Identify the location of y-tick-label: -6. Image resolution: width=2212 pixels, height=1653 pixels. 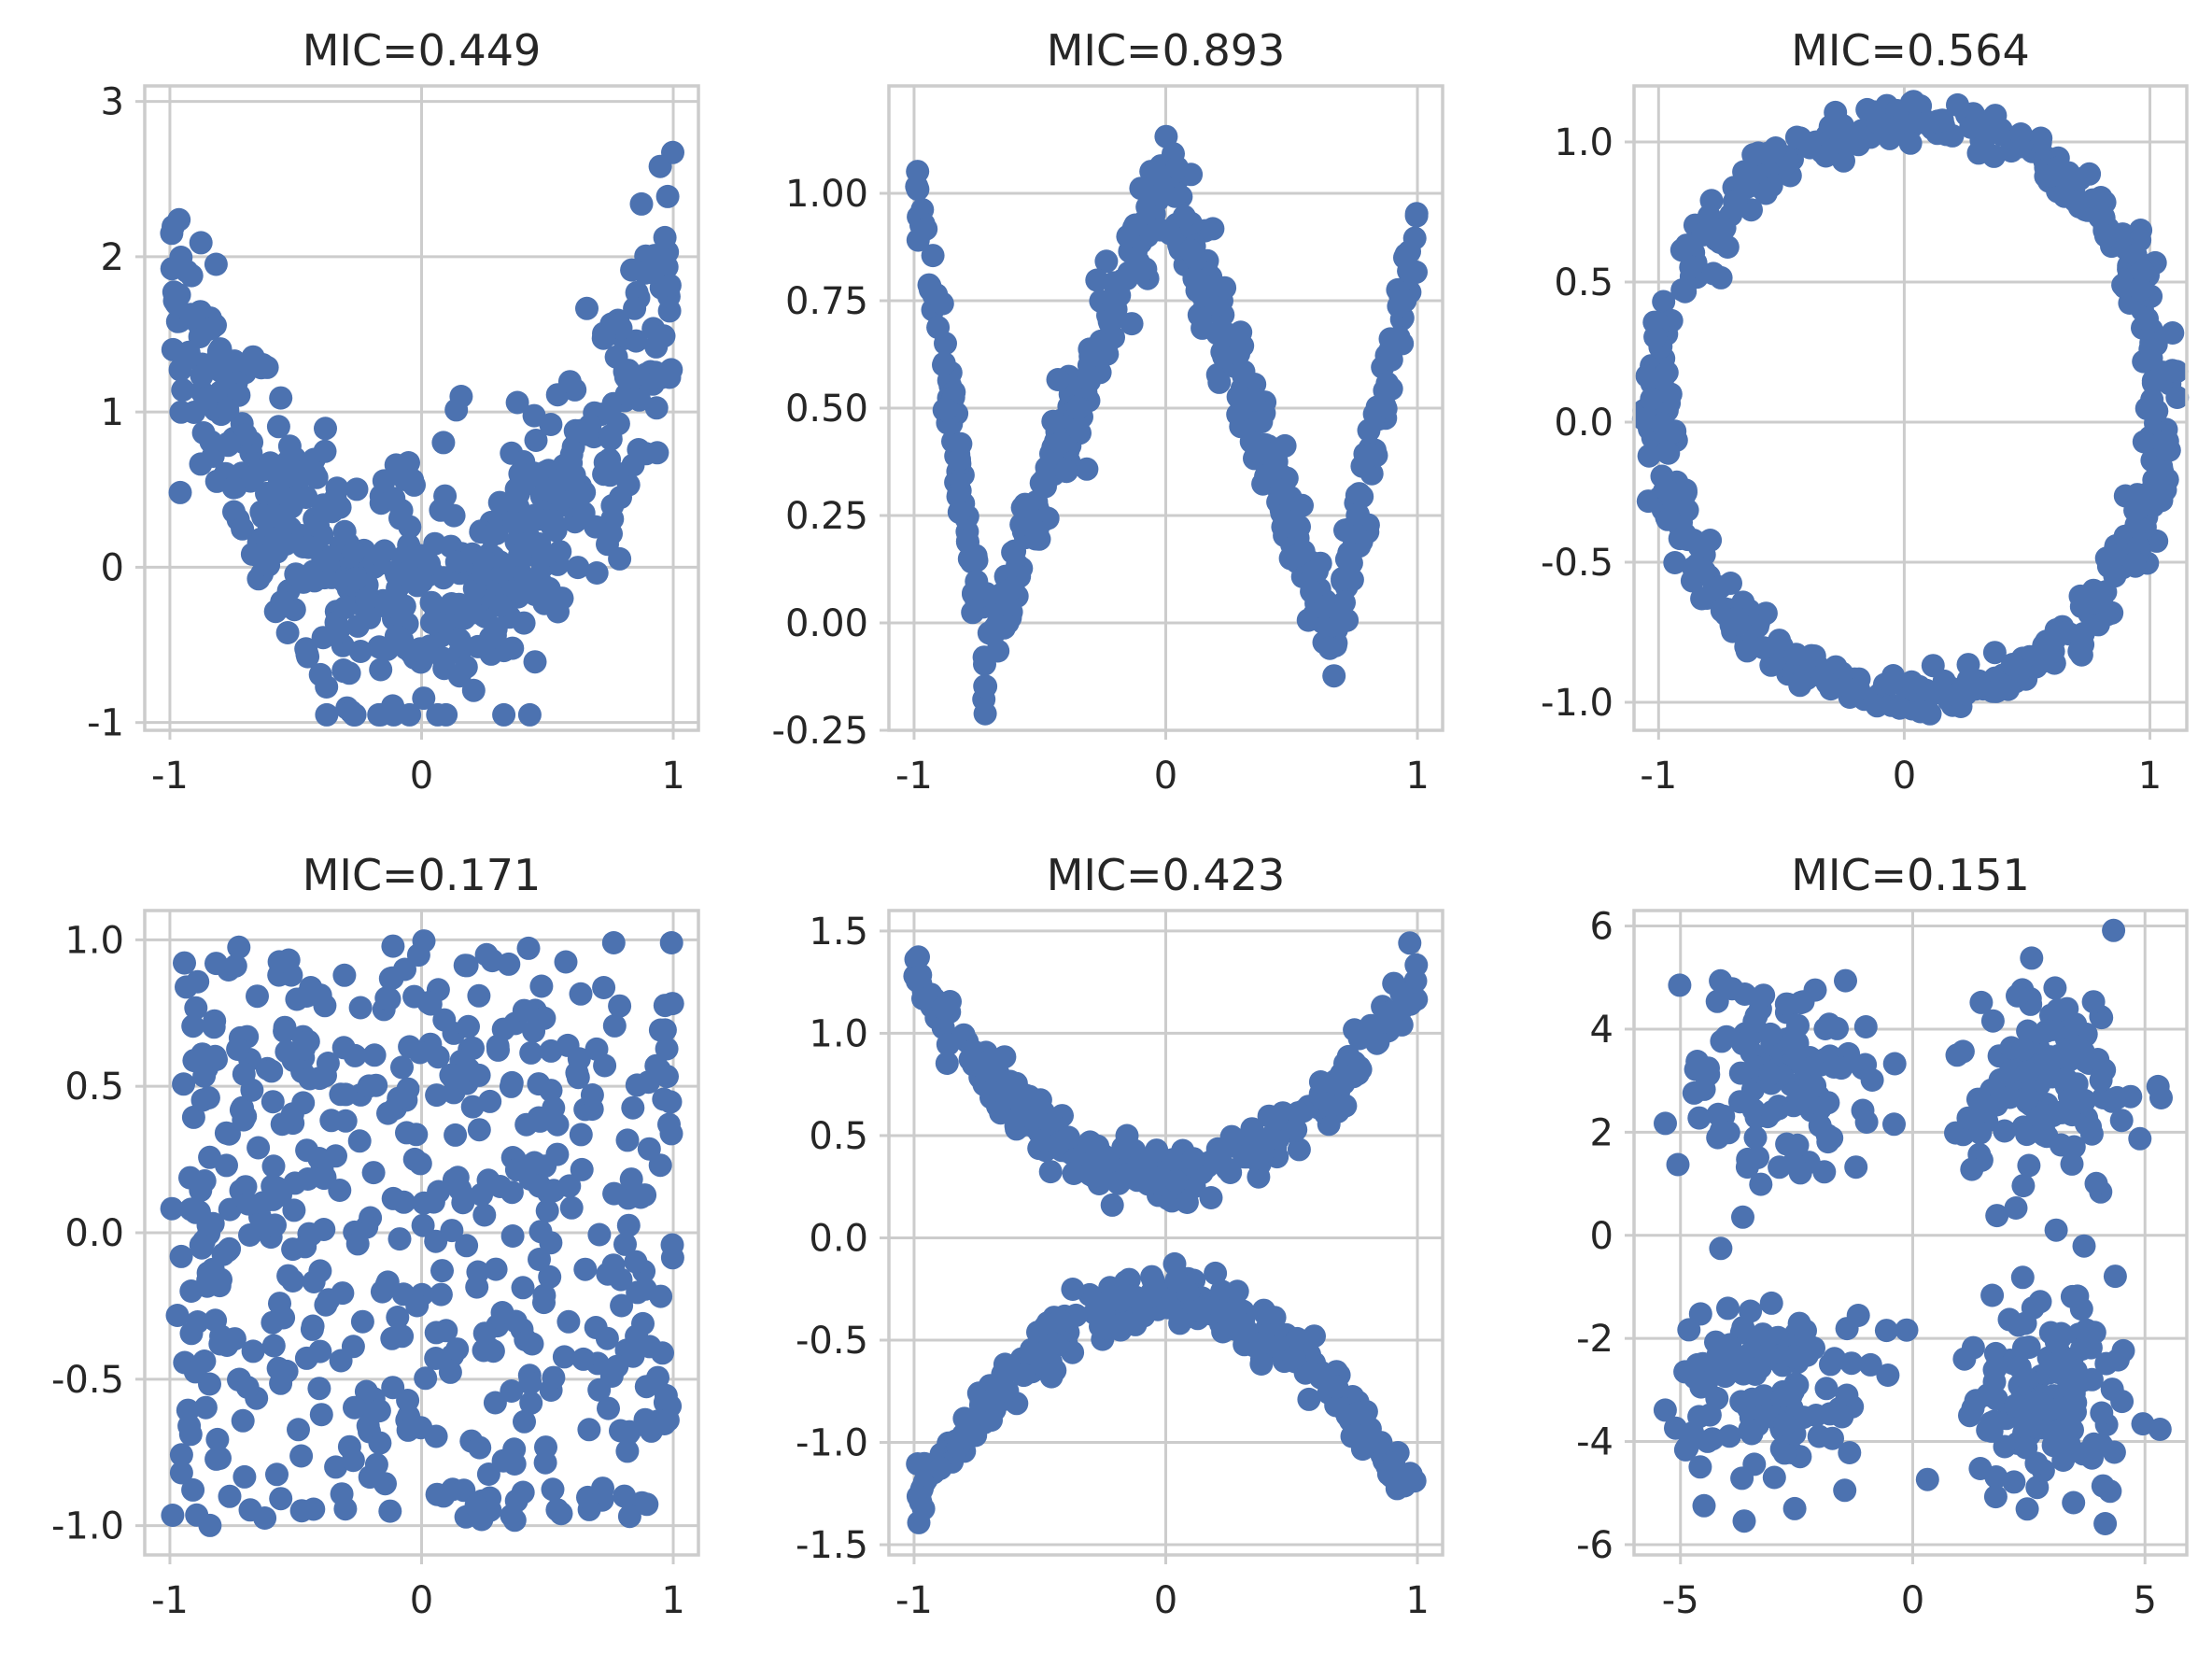
(1594, 1546).